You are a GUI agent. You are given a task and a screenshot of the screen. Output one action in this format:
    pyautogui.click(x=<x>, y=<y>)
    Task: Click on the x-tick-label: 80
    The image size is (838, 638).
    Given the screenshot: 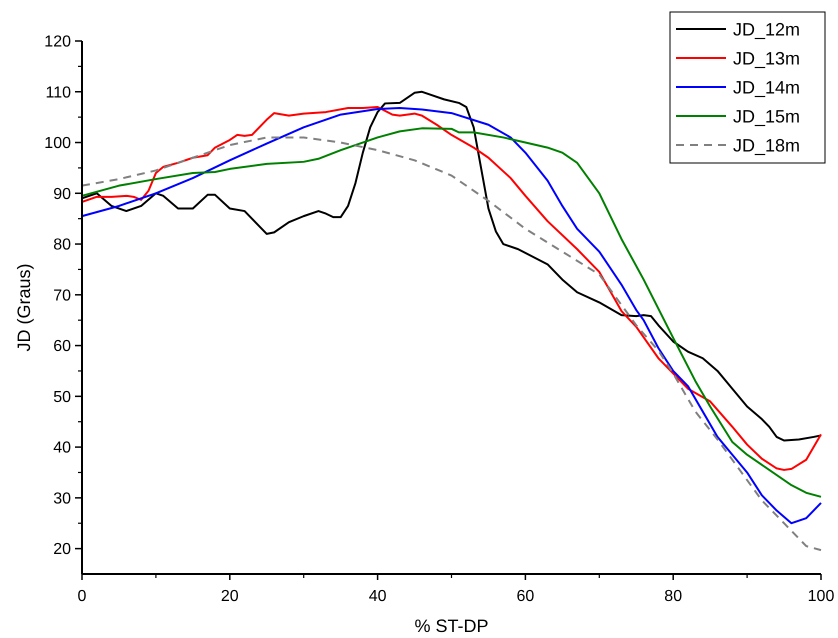 What is the action you would take?
    pyautogui.click(x=673, y=596)
    